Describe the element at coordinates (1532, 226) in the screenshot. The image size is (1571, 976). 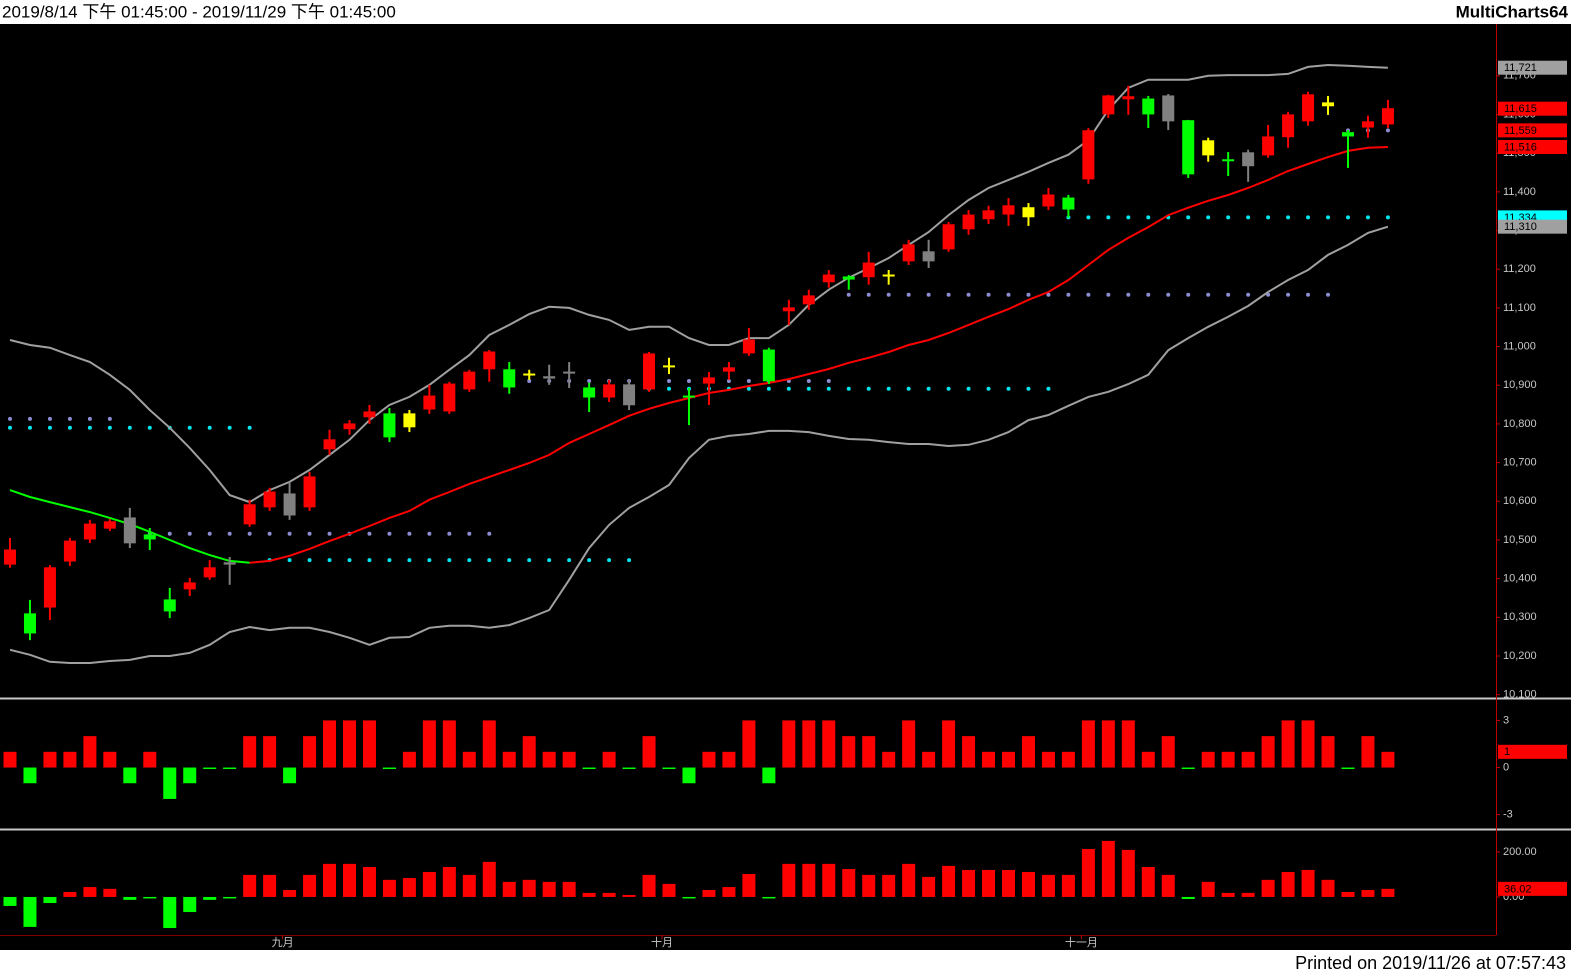
I see `value-marker` at that location.